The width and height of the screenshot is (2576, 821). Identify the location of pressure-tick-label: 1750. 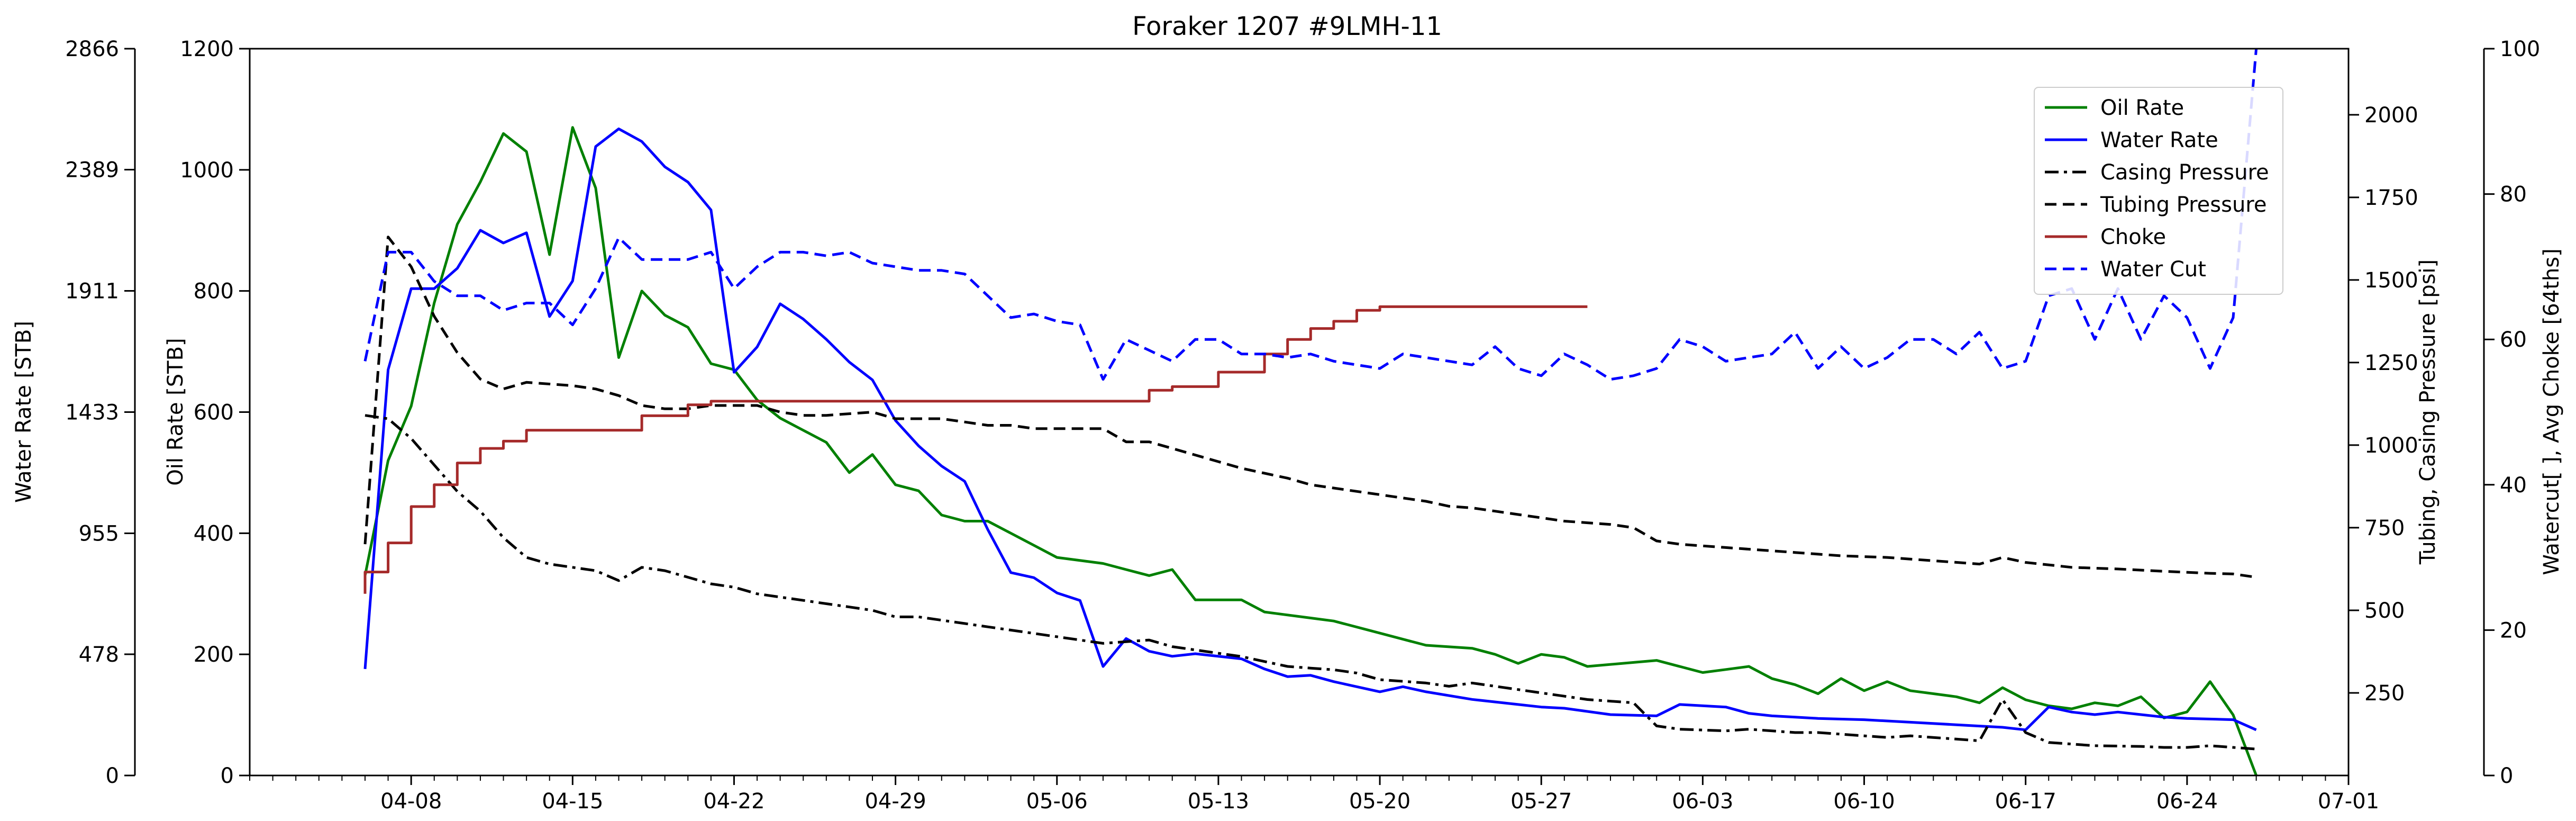
(2391, 198).